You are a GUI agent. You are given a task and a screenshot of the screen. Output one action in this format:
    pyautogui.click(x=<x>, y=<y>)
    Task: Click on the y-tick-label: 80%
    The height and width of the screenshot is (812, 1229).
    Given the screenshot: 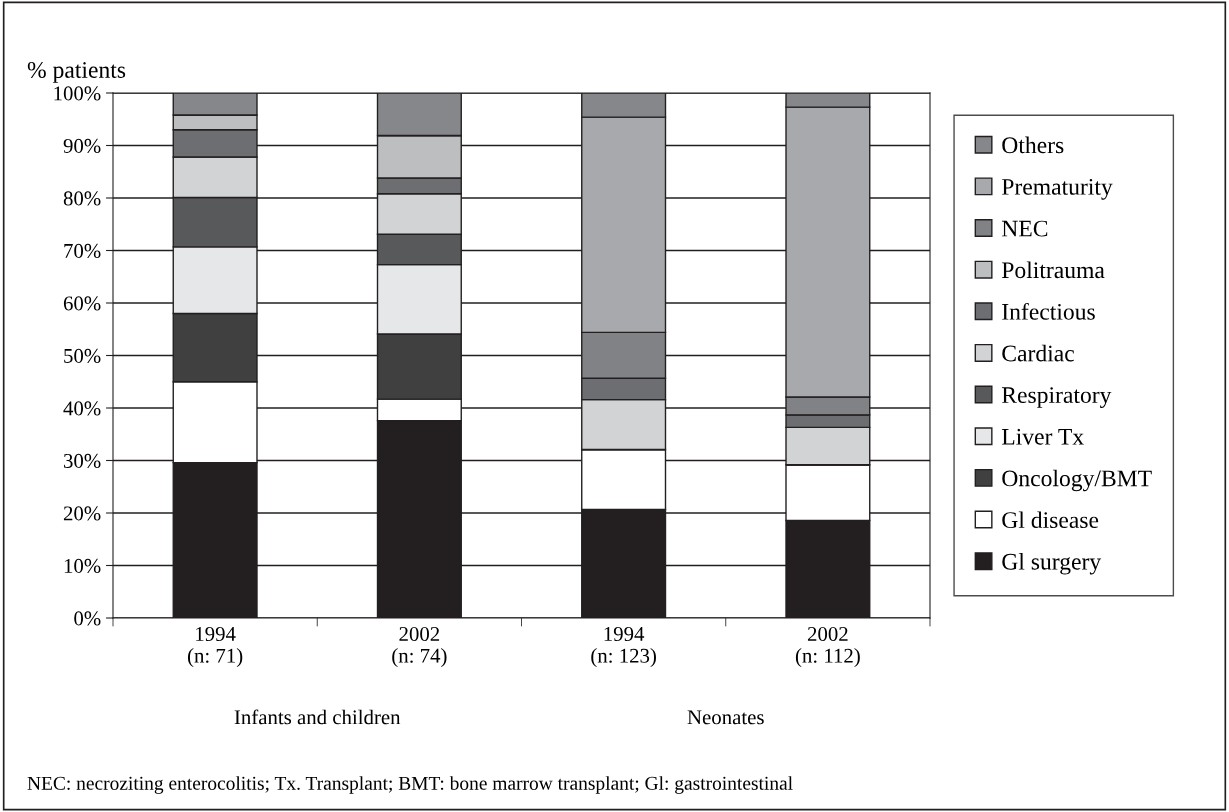 What is the action you would take?
    pyautogui.click(x=82, y=198)
    